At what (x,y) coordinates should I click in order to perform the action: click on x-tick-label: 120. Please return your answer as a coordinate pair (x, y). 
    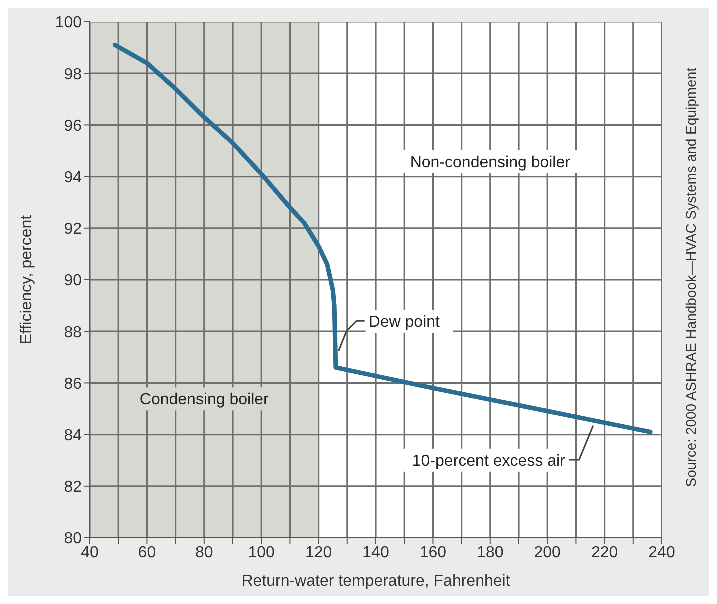
    Looking at the image, I should click on (318, 553).